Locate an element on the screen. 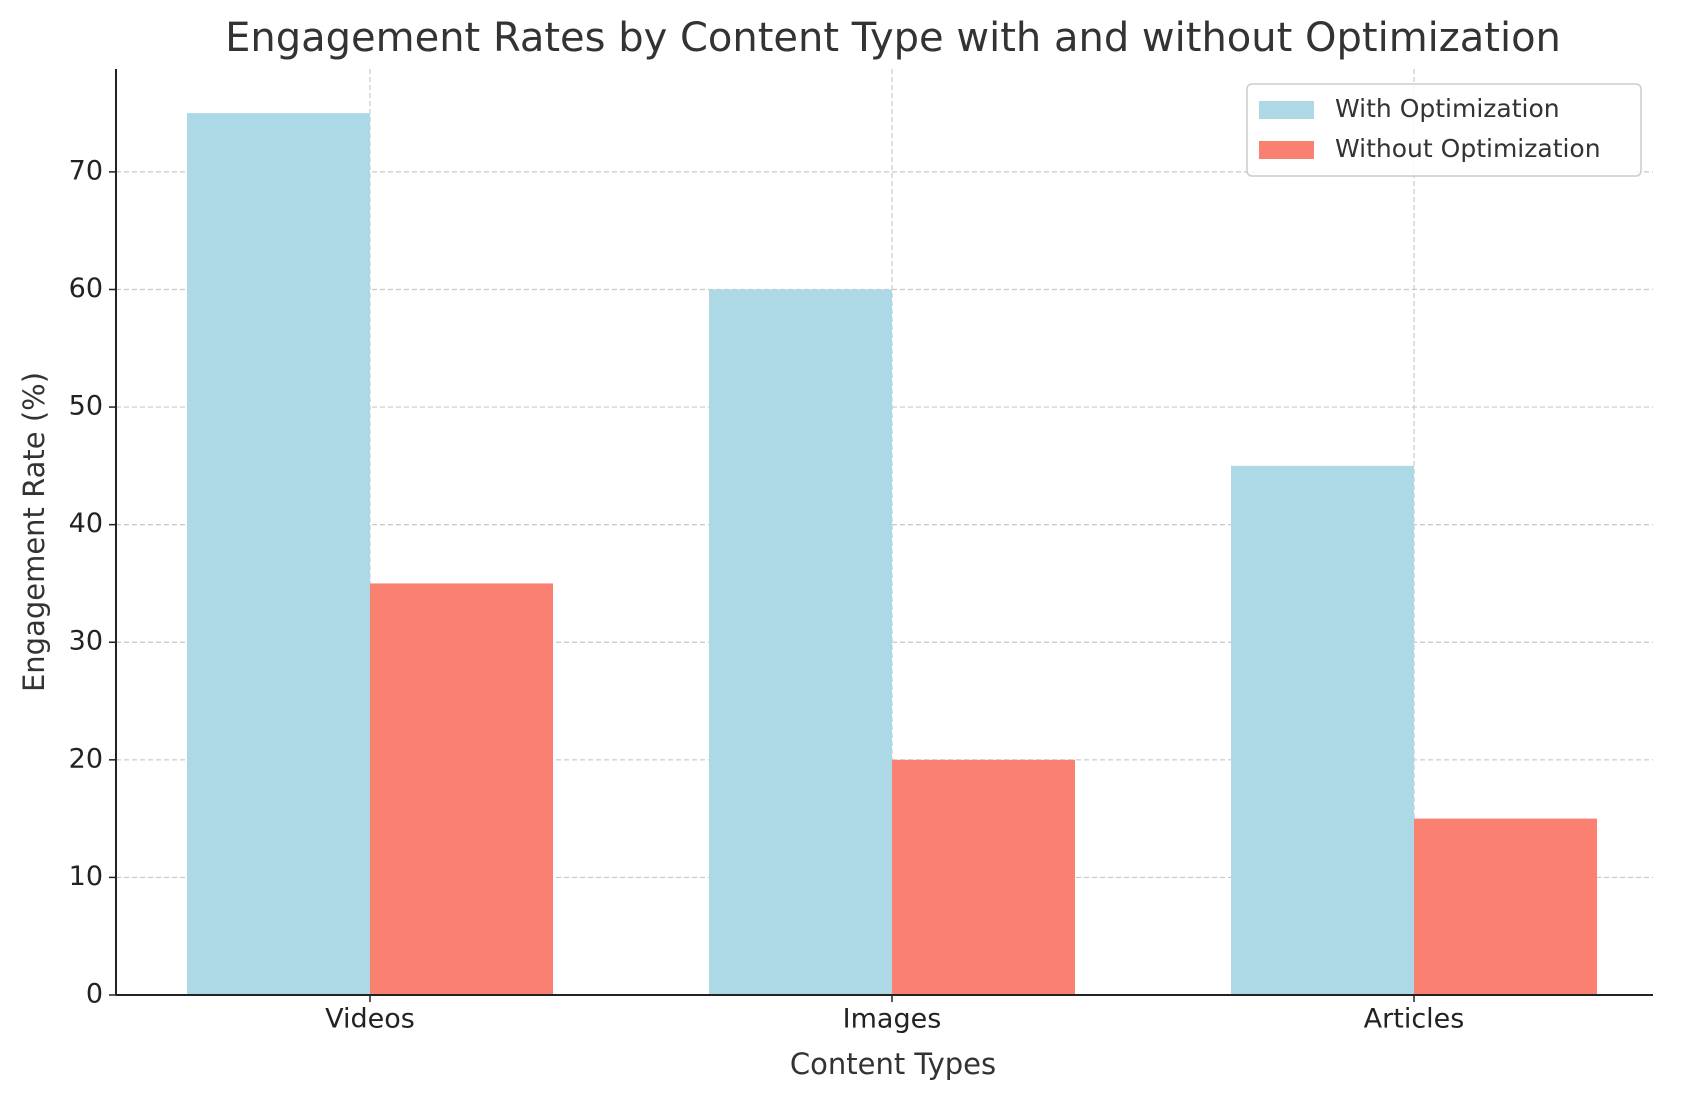 The image size is (1686, 1101). x-tick-label: Videos is located at coordinates (370, 1019).